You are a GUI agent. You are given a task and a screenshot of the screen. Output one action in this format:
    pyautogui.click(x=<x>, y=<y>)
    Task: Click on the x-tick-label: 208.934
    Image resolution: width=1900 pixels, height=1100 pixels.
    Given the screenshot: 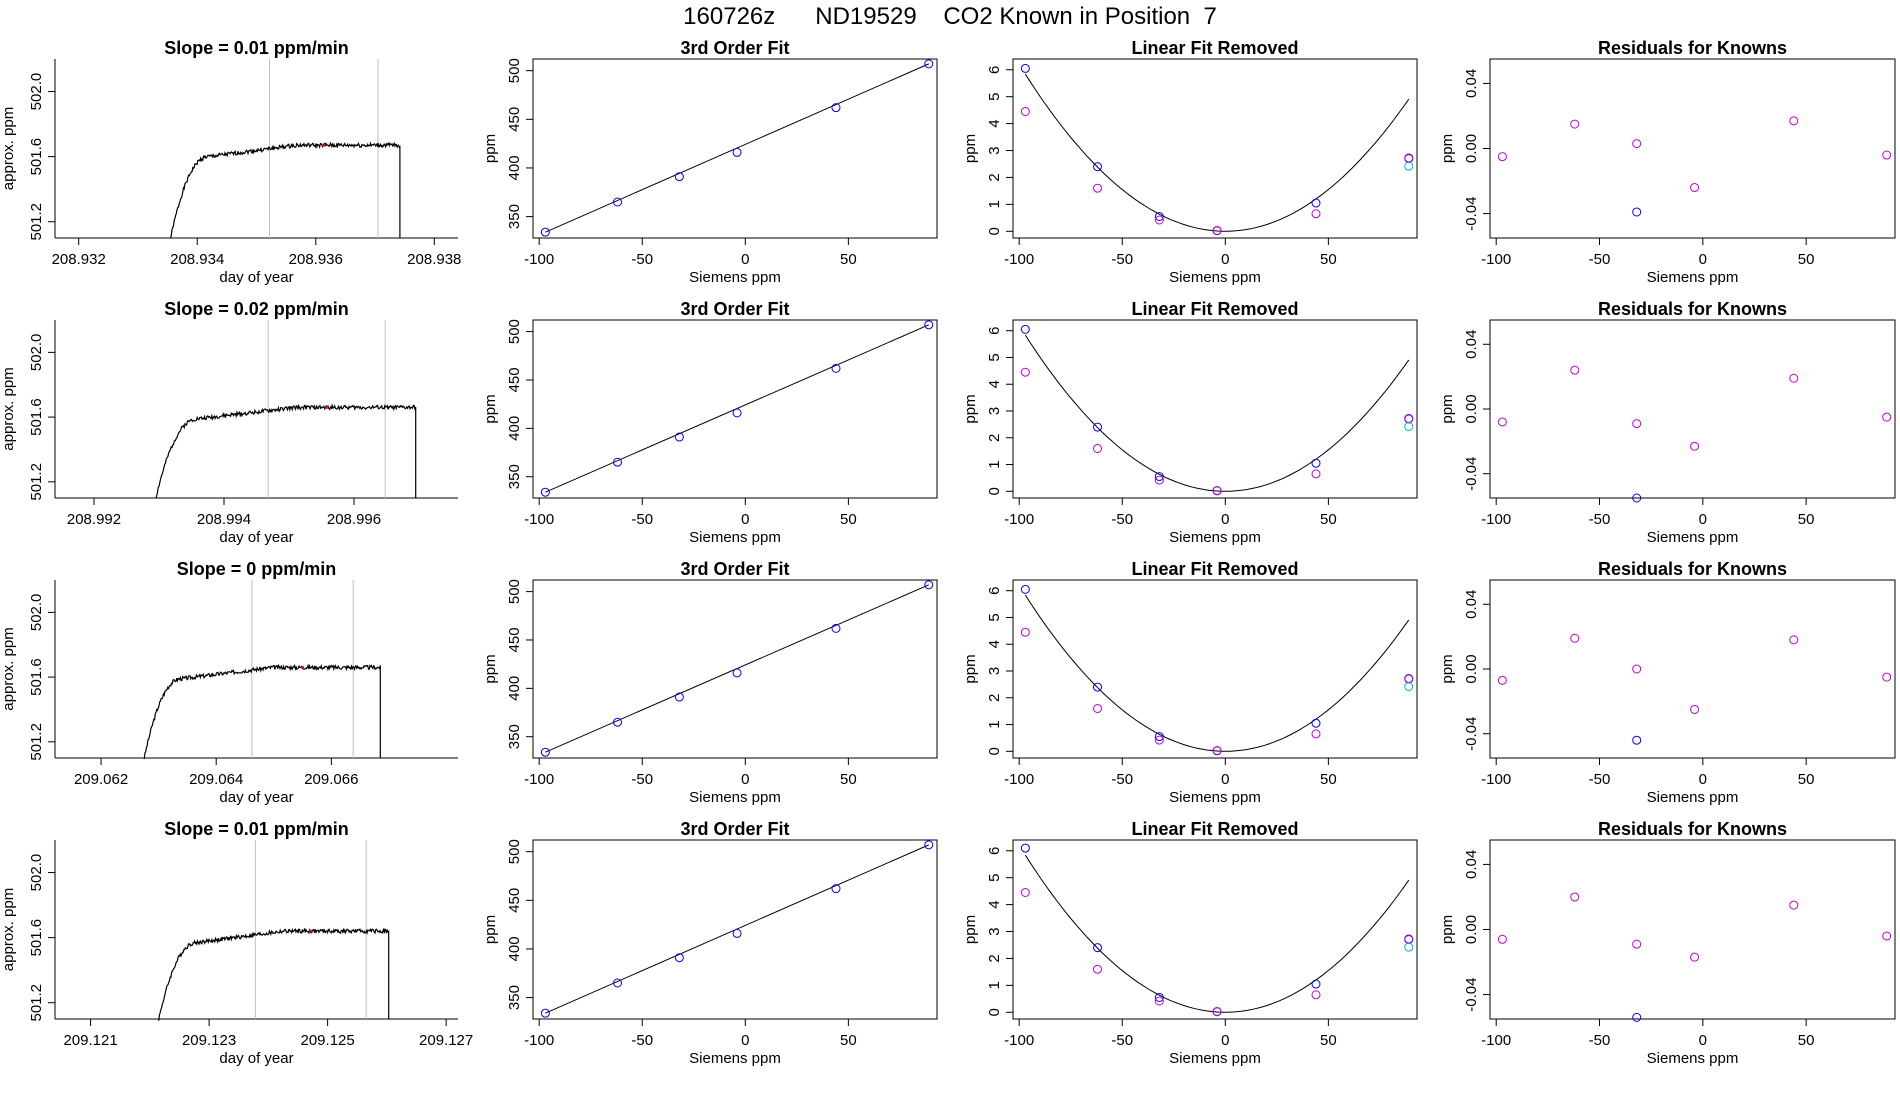 What is the action you would take?
    pyautogui.click(x=197, y=259)
    